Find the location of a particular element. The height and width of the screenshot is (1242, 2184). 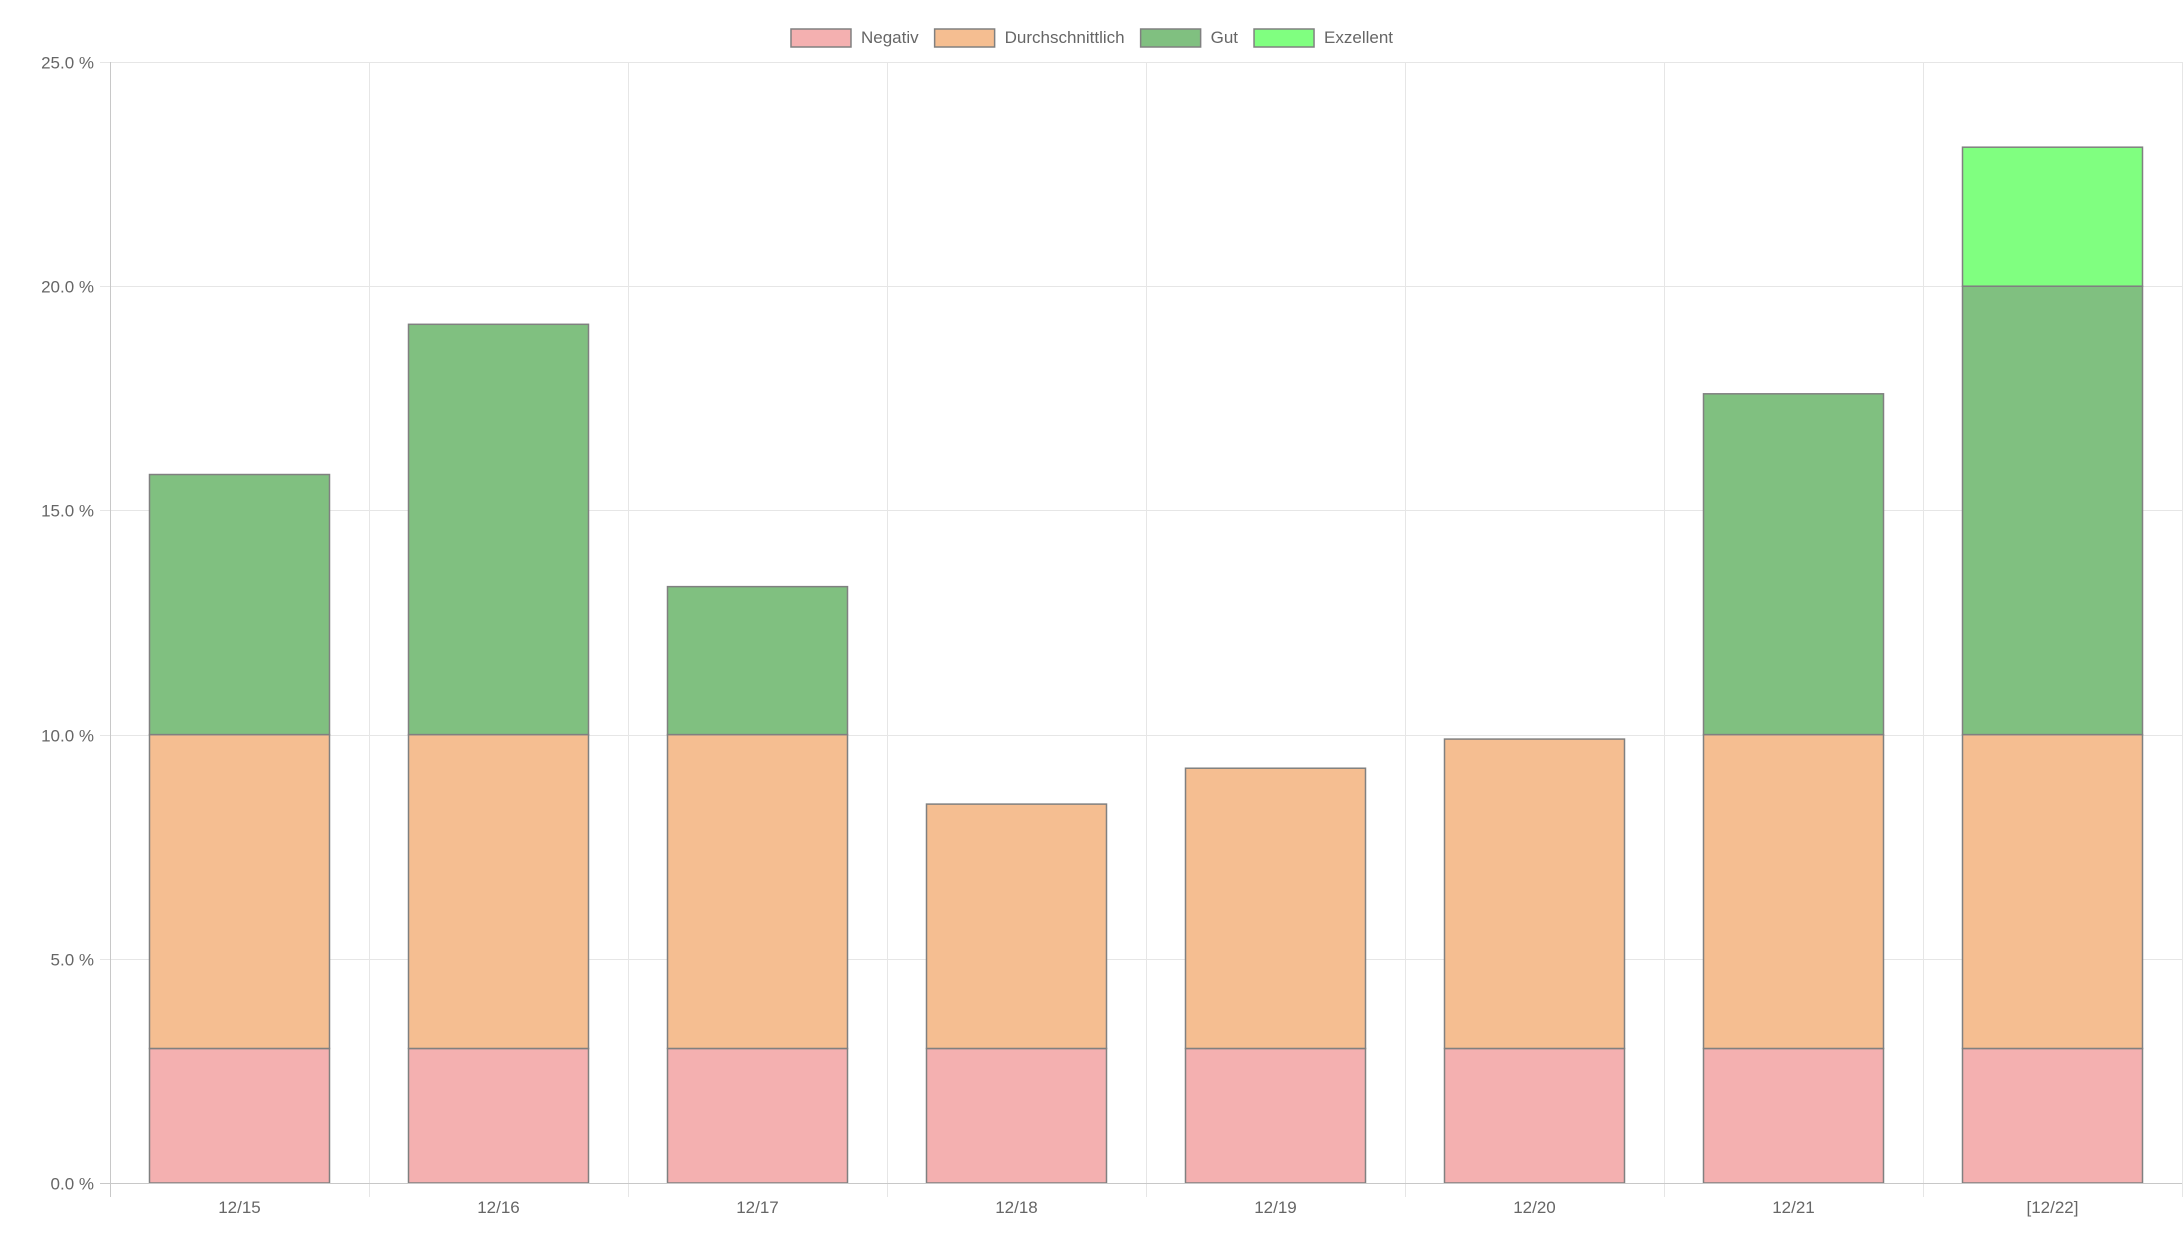

legend-item-negativ: Negativ is located at coordinates (854, 38).